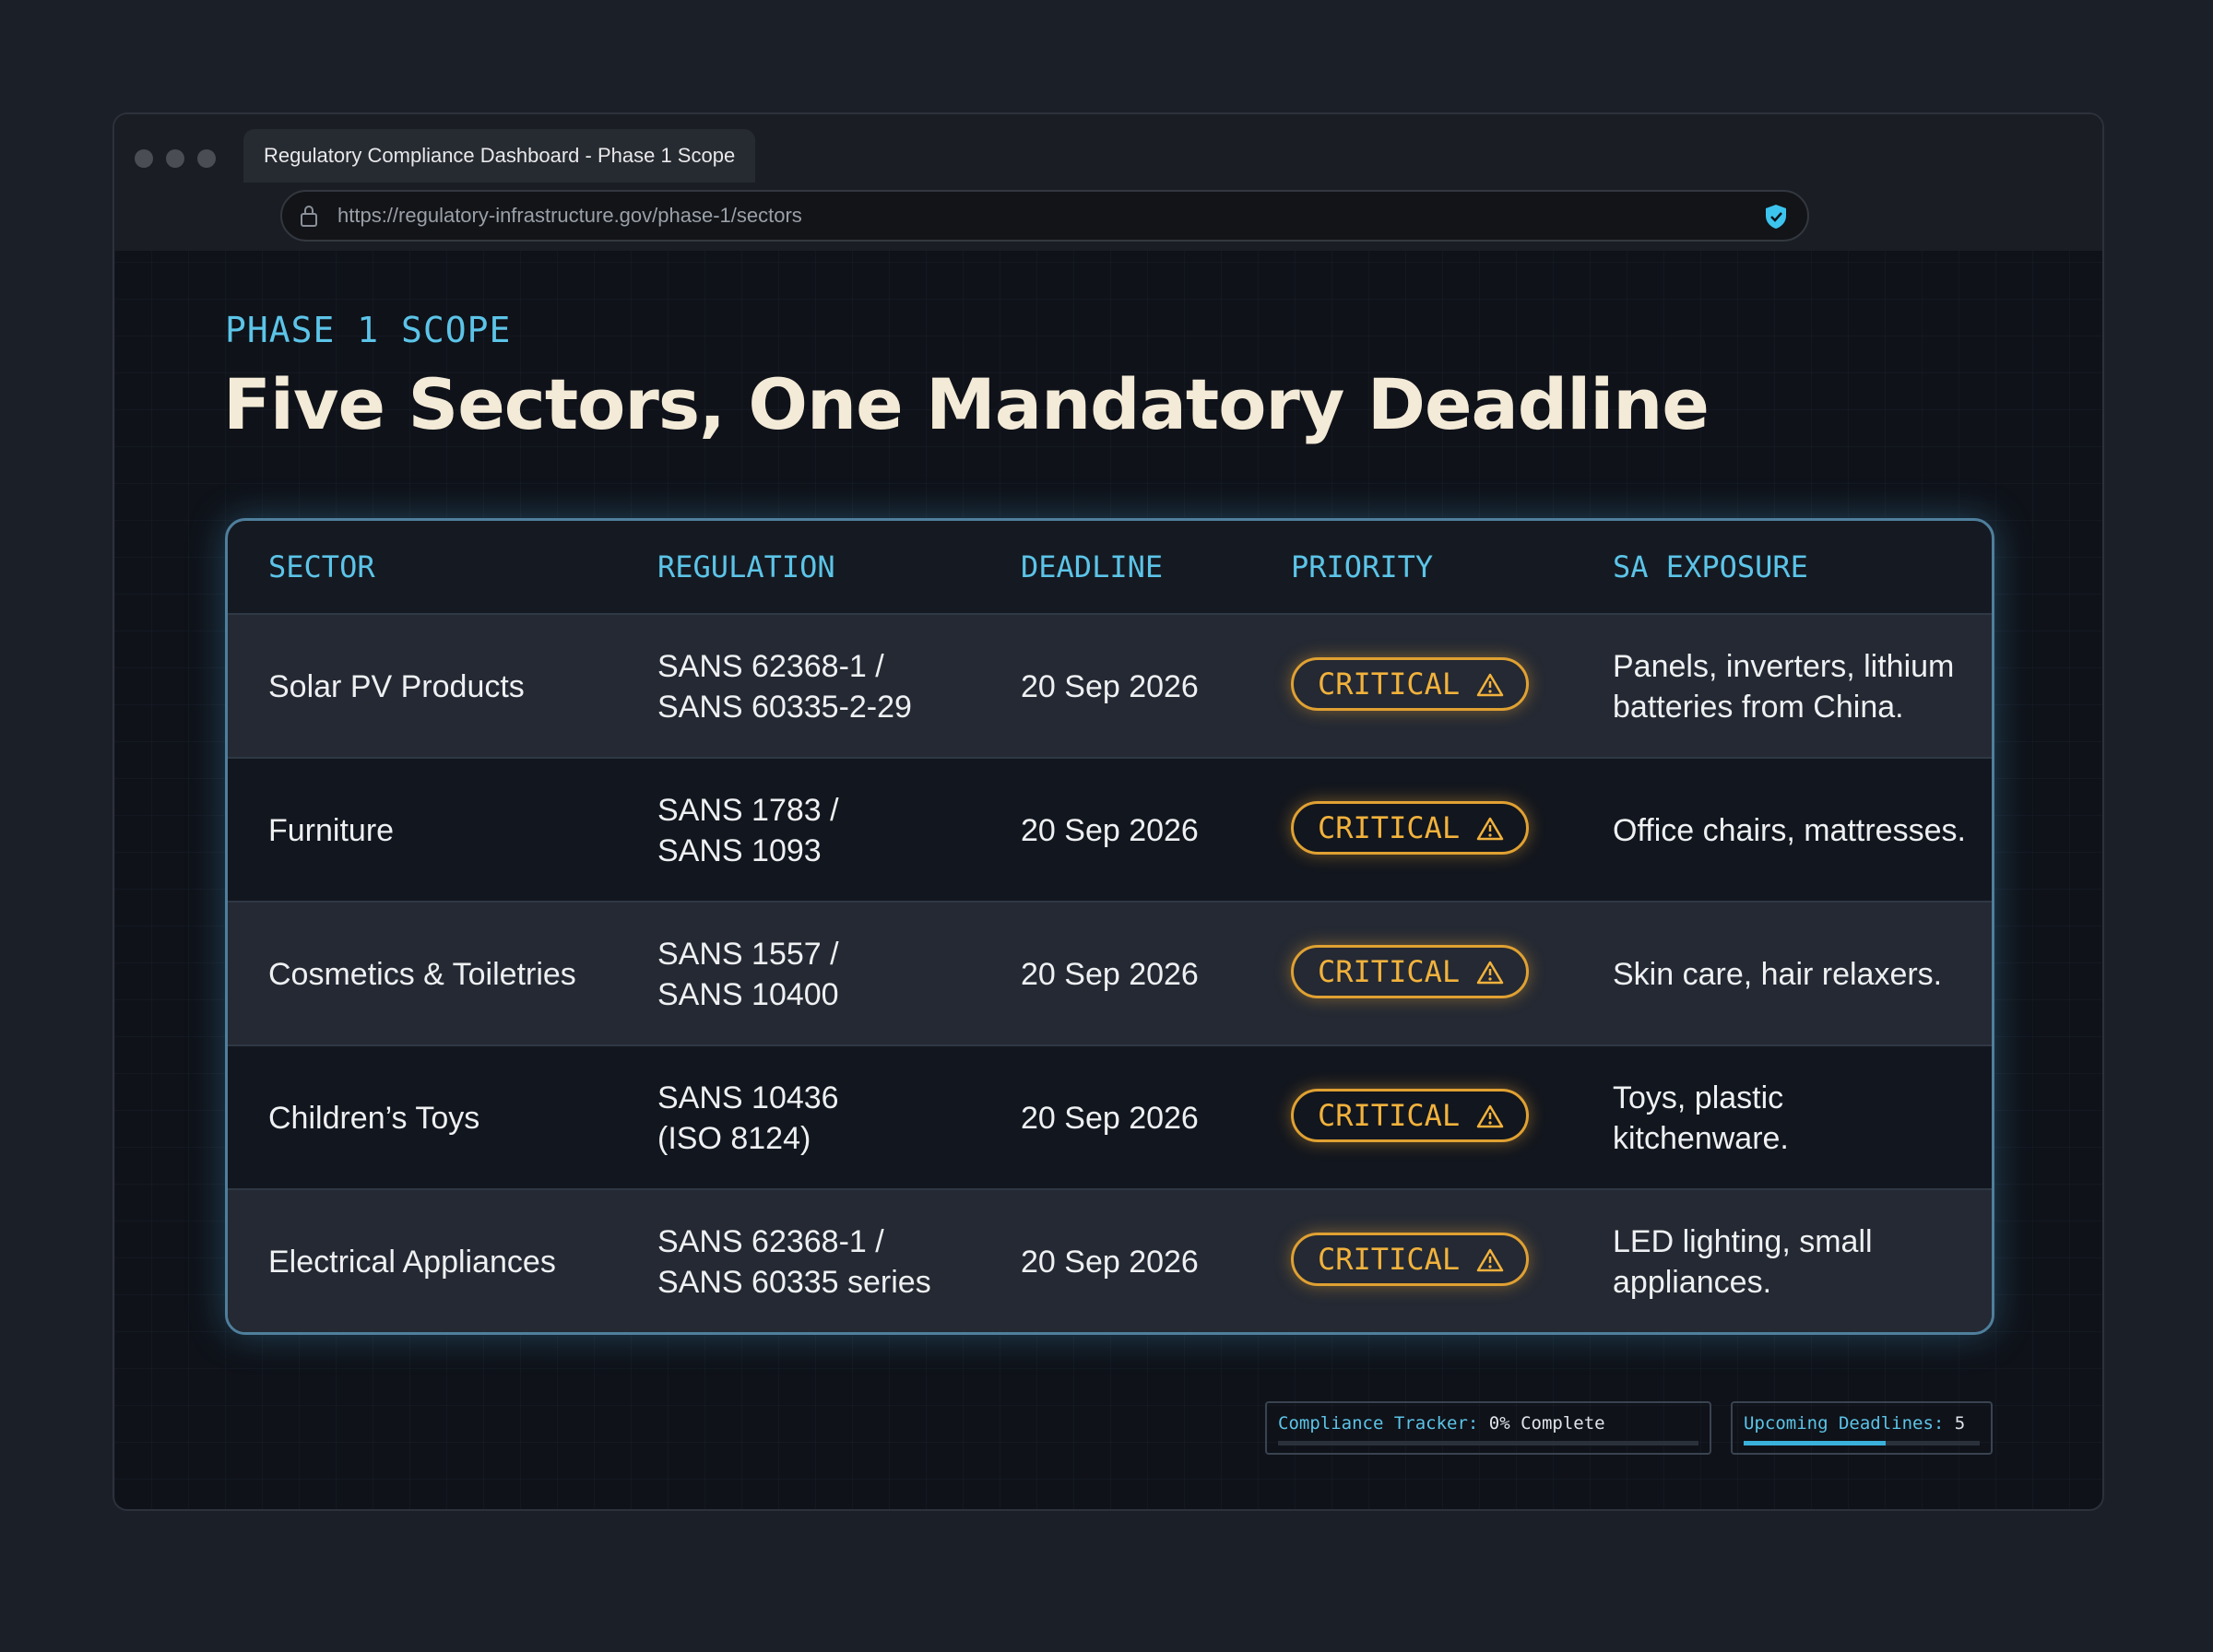 This screenshot has height=1652, width=2213. I want to click on regulation-line: SANS 60335 series, so click(794, 1282).